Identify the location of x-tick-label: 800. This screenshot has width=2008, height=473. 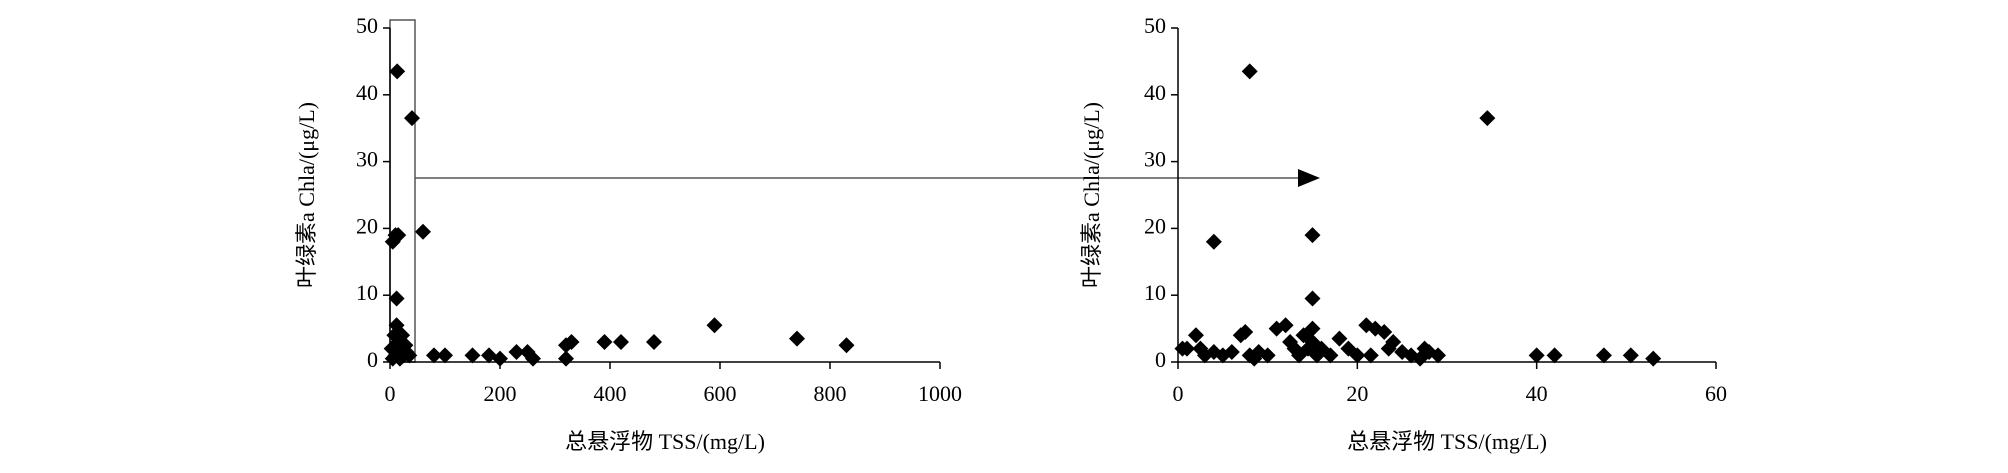
(830, 393).